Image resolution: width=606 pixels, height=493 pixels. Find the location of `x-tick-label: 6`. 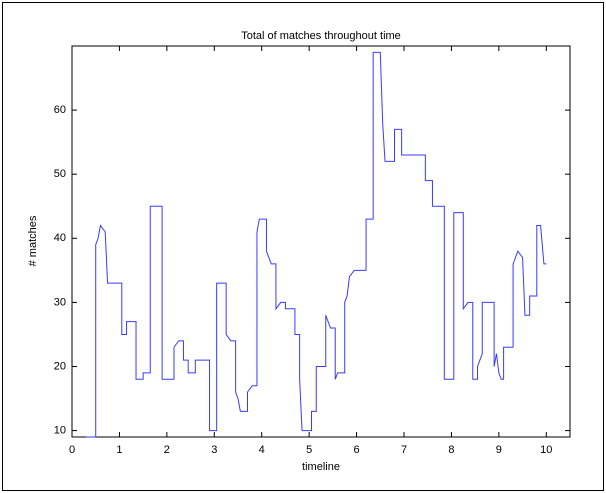

x-tick-label: 6 is located at coordinates (357, 450).